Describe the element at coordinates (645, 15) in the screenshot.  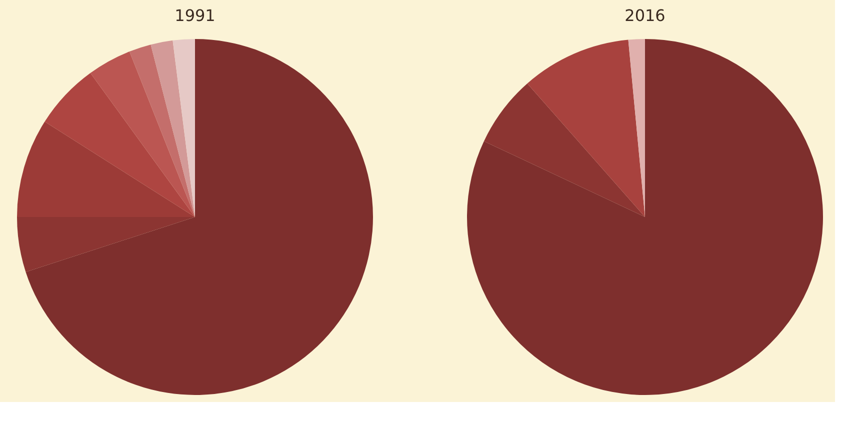
I see `chart-title: 2016` at that location.